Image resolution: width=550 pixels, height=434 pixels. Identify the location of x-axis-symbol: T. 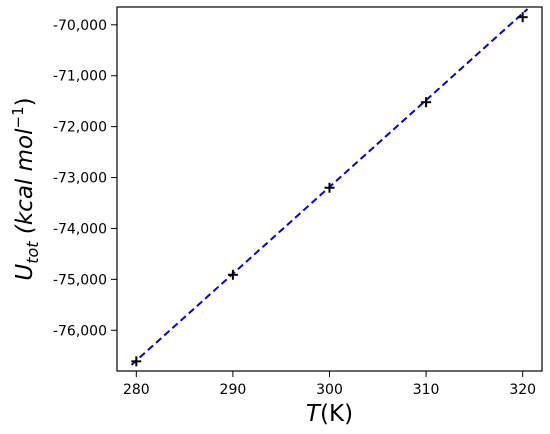
(314, 414).